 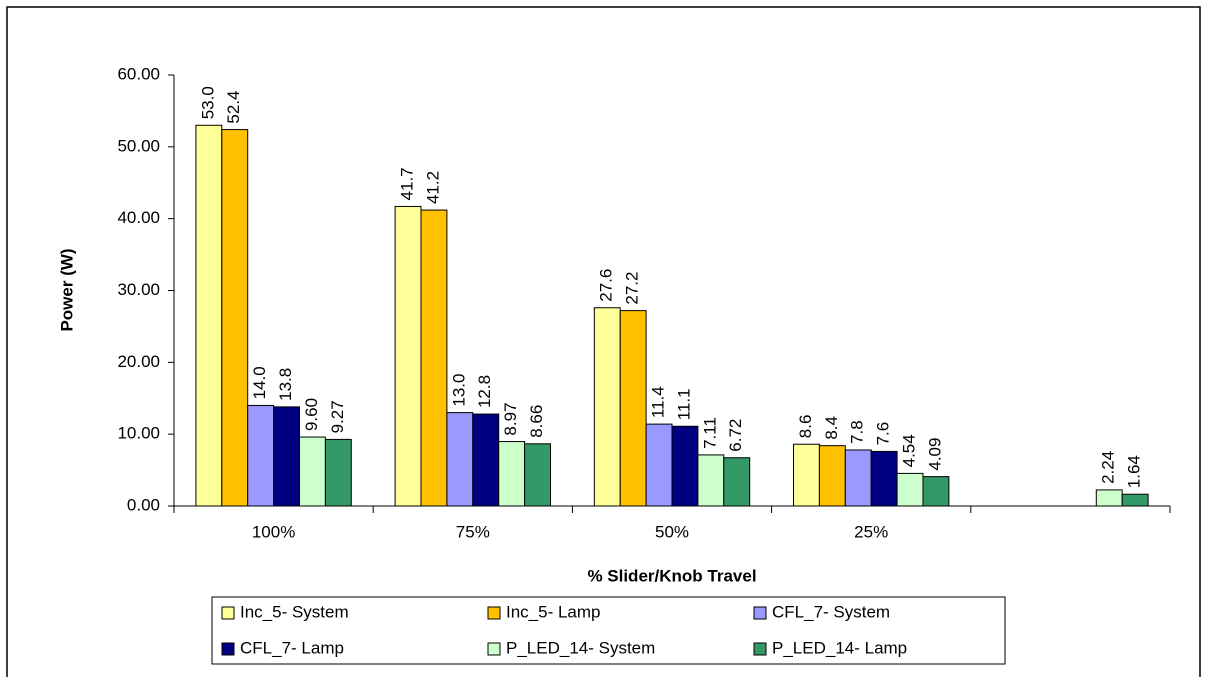 What do you see at coordinates (883, 434) in the screenshot?
I see `value-label: 7.6` at bounding box center [883, 434].